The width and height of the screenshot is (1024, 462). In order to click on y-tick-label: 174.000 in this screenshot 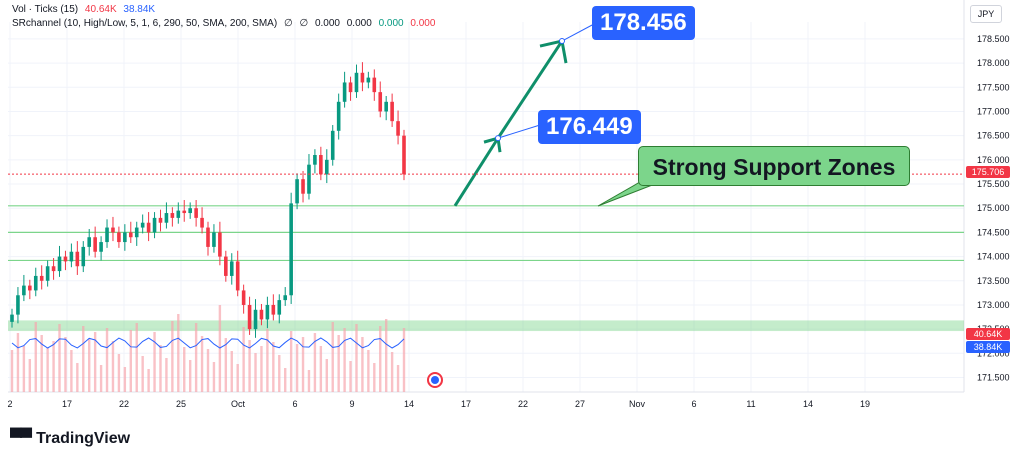, I will do `click(993, 257)`.